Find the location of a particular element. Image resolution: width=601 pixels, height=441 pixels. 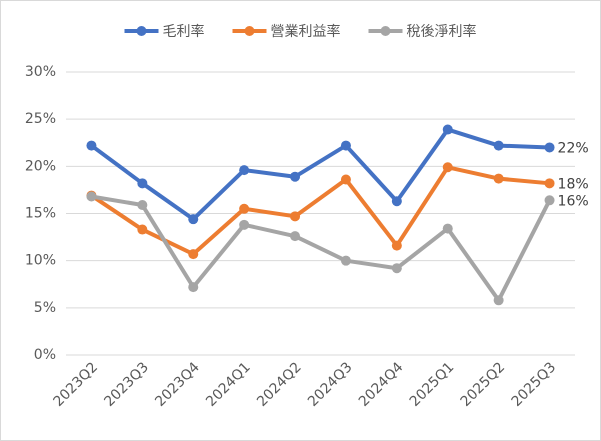

legend: 毛利率 營業利益率 稅後淨利率 is located at coordinates (300, 31).